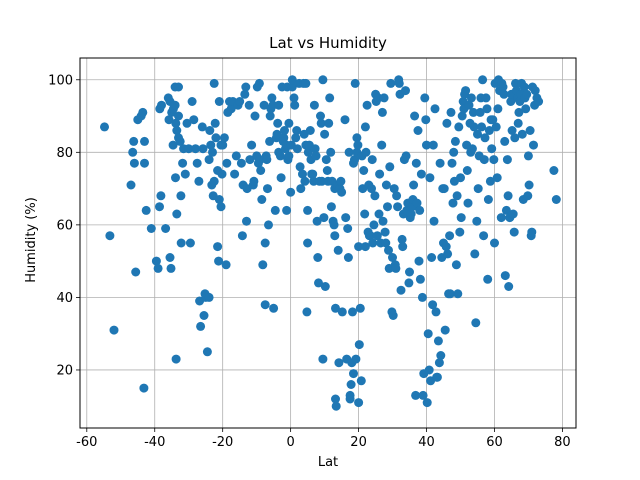 This screenshot has height=480, width=640. Describe the element at coordinates (86, 442) in the screenshot. I see `x-tick-label: -60` at that location.